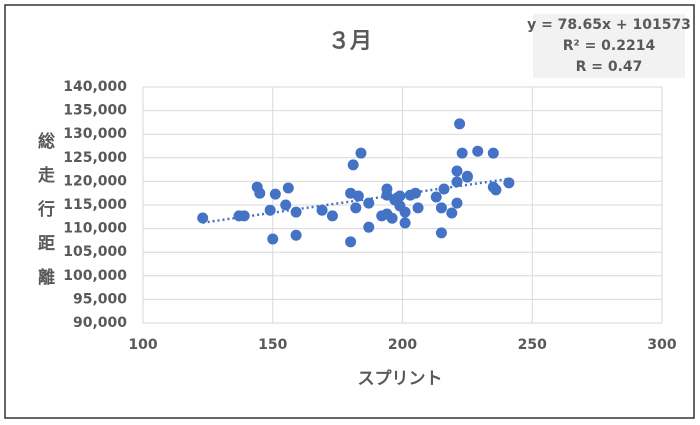 This screenshot has height=425, width=700. I want to click on y-tick-label: 120,000, so click(95, 181).